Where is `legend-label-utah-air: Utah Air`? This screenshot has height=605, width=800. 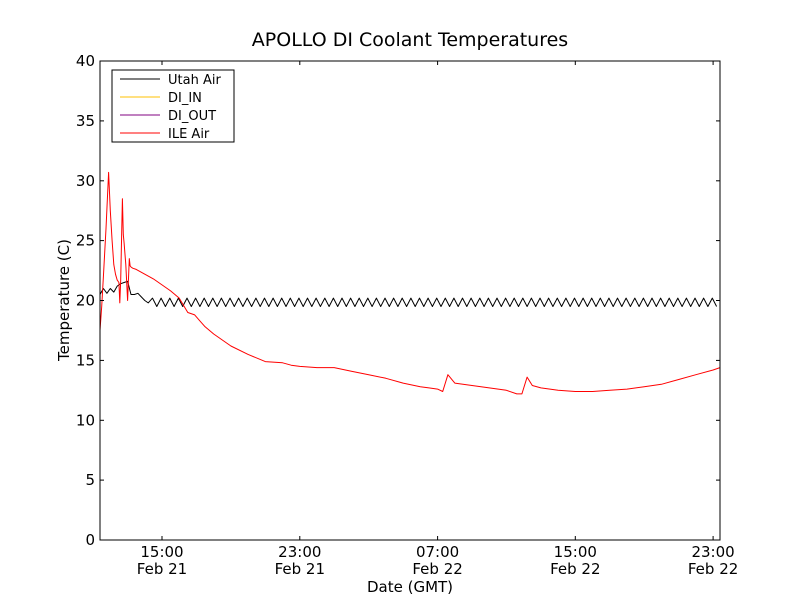
legend-label-utah-air: Utah Air is located at coordinates (194, 80).